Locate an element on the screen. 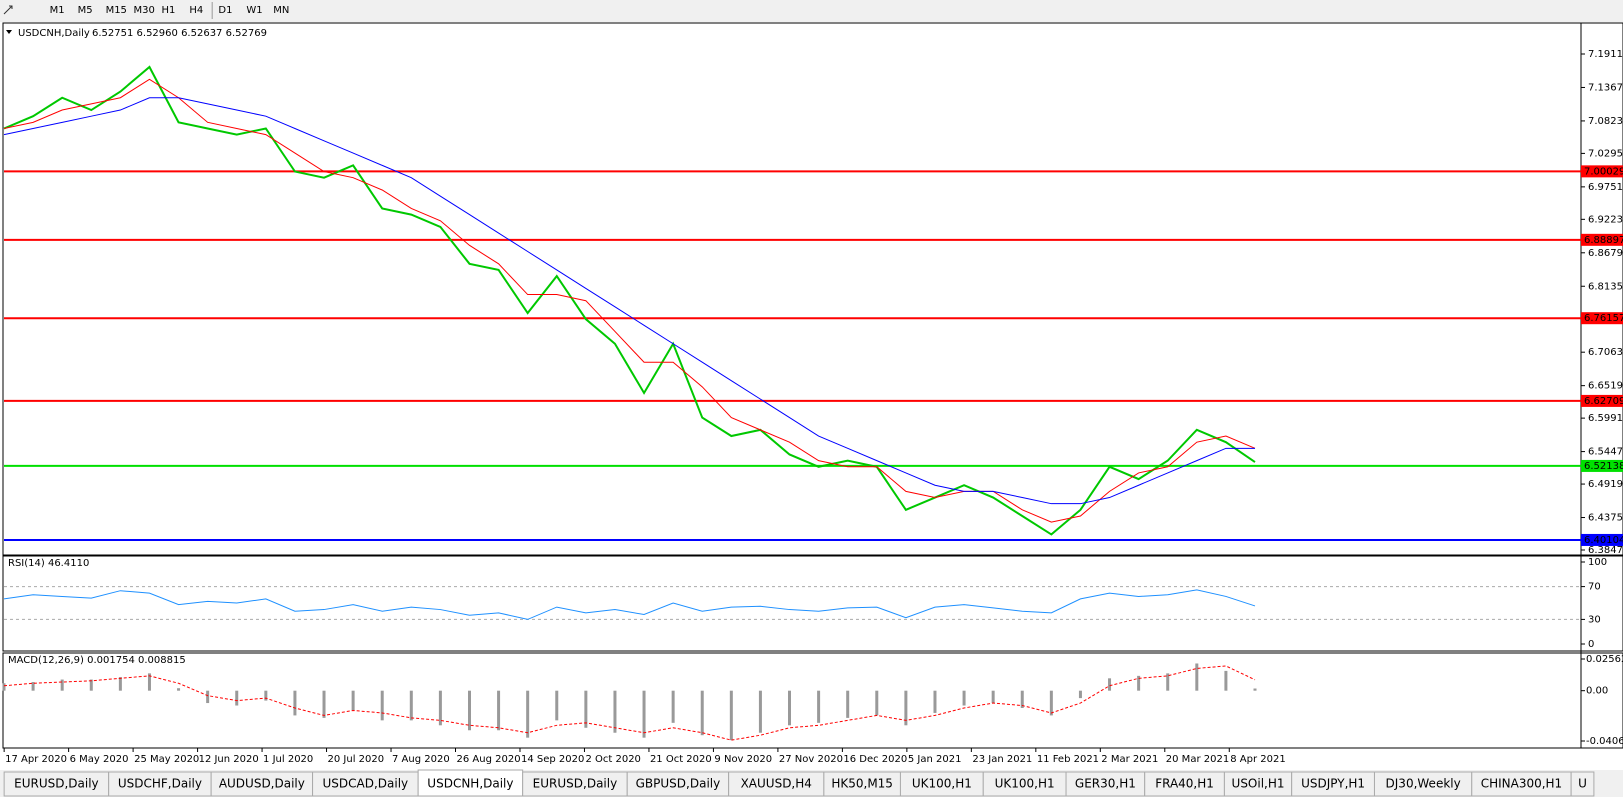 The image size is (1623, 797). level-label: 6.88897 is located at coordinates (1603, 240).